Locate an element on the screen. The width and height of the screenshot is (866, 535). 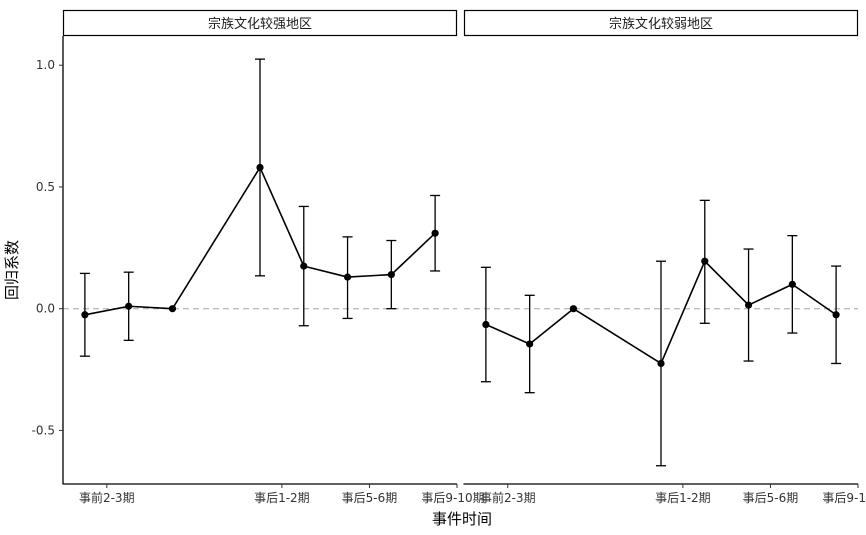
y-tick-label: -0.5 is located at coordinates (43, 430).